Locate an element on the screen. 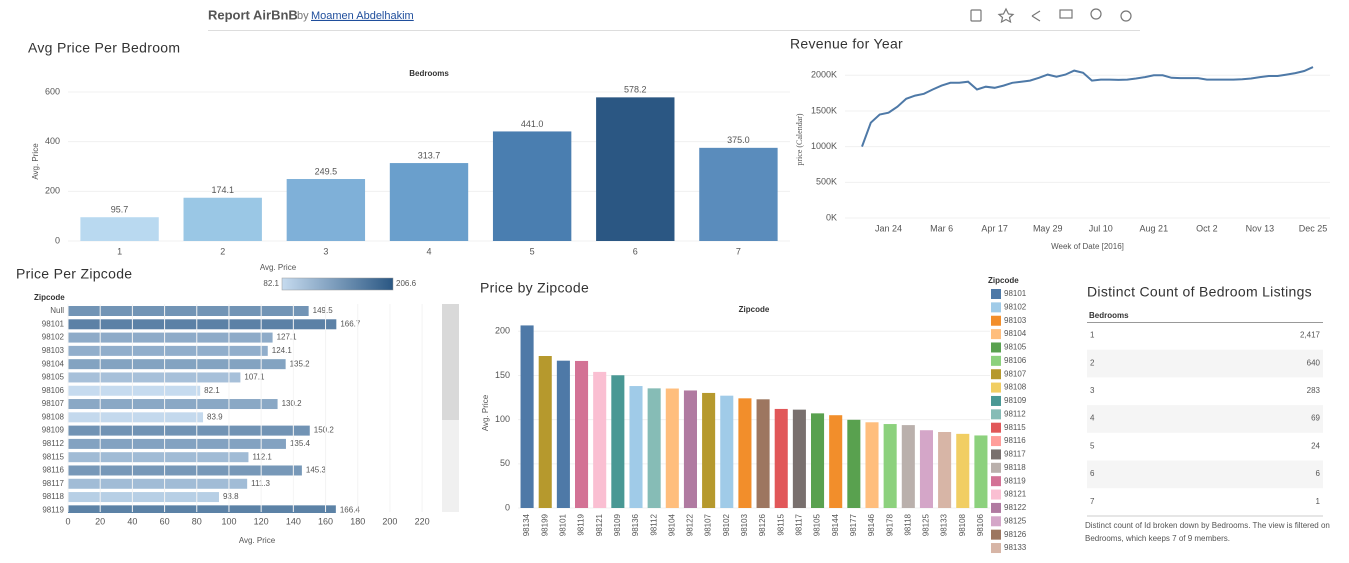 This screenshot has width=1349, height=563. y-tick-label: 400 is located at coordinates (52, 141).